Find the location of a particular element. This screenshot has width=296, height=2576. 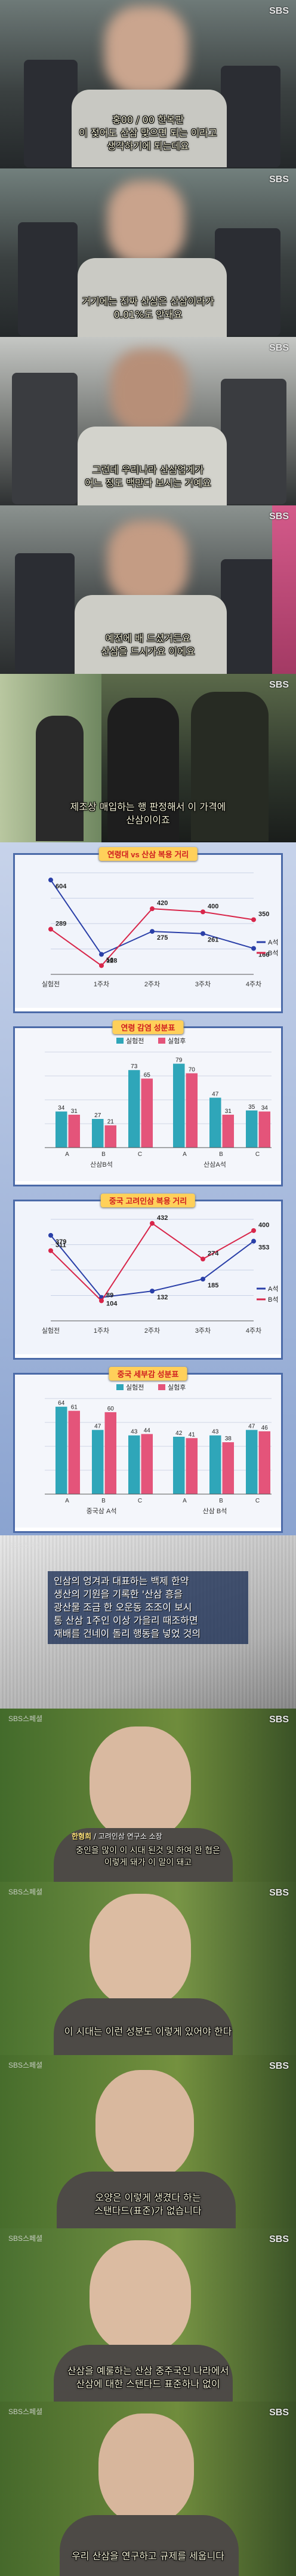

video-frame: SBS 제조상 매입하는 행 판정해서 이 가격에 산삼이이죠 is located at coordinates (148, 758).